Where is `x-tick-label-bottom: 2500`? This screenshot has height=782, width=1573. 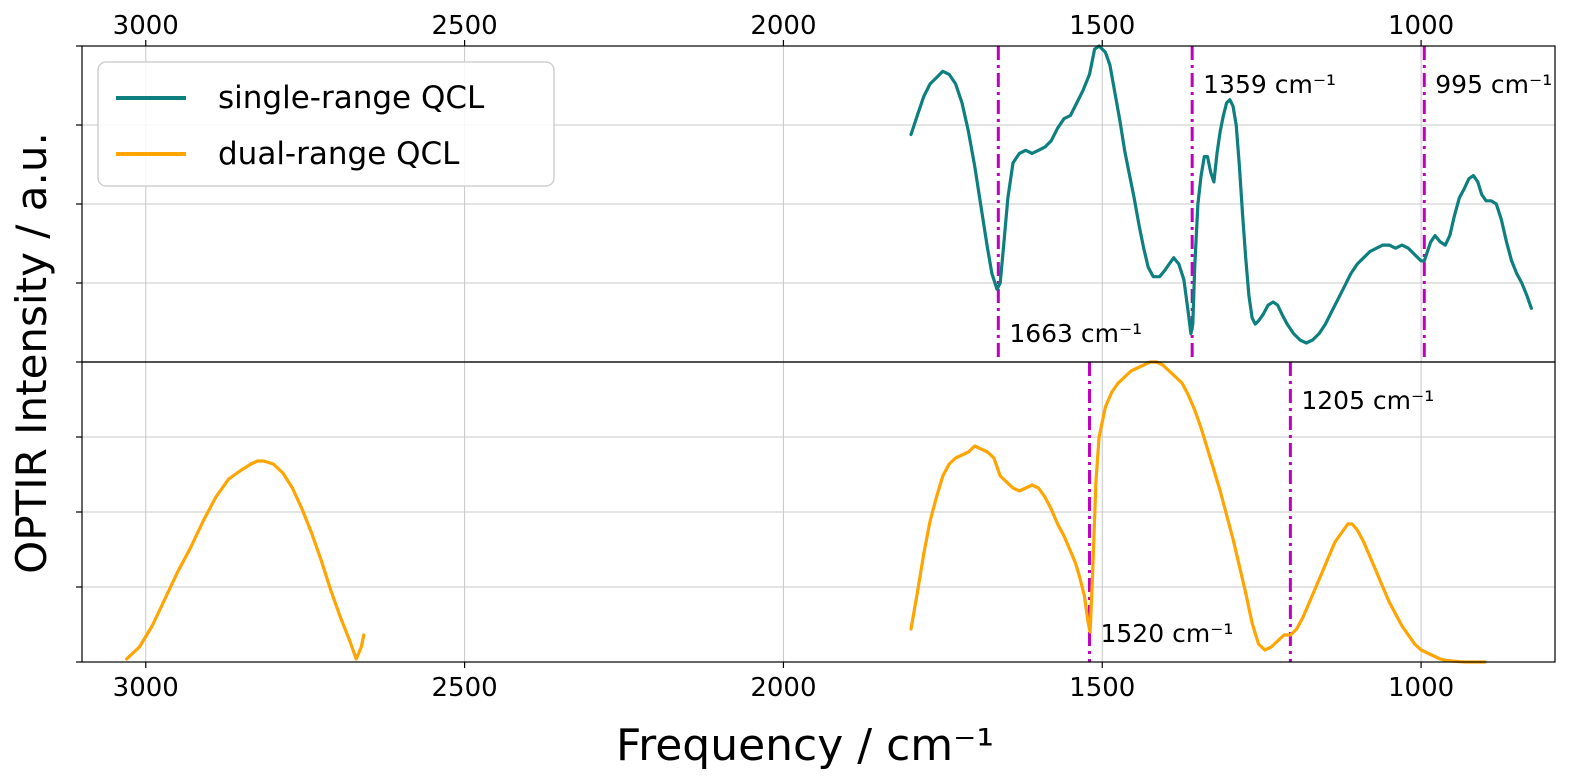
x-tick-label-bottom: 2500 is located at coordinates (465, 688).